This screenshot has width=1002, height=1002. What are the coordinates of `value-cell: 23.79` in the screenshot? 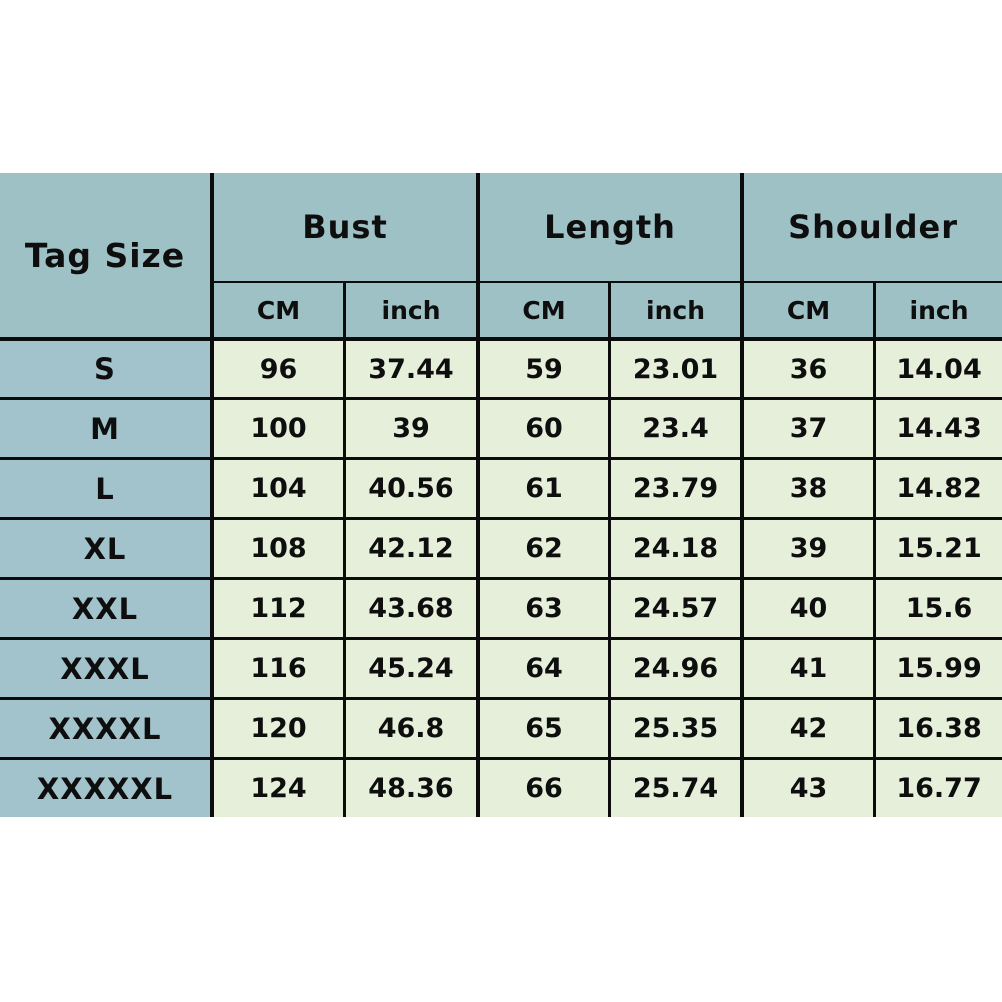 It's located at (674, 487).